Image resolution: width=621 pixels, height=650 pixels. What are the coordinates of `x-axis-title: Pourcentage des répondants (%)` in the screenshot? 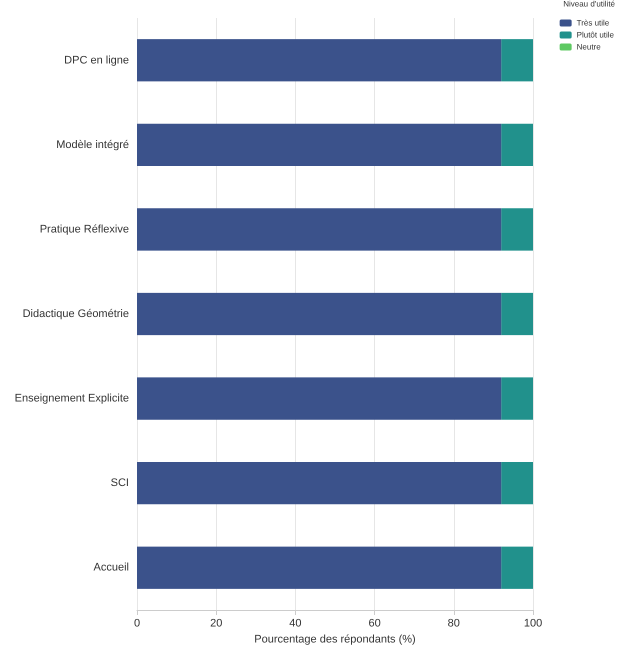 It's located at (335, 640).